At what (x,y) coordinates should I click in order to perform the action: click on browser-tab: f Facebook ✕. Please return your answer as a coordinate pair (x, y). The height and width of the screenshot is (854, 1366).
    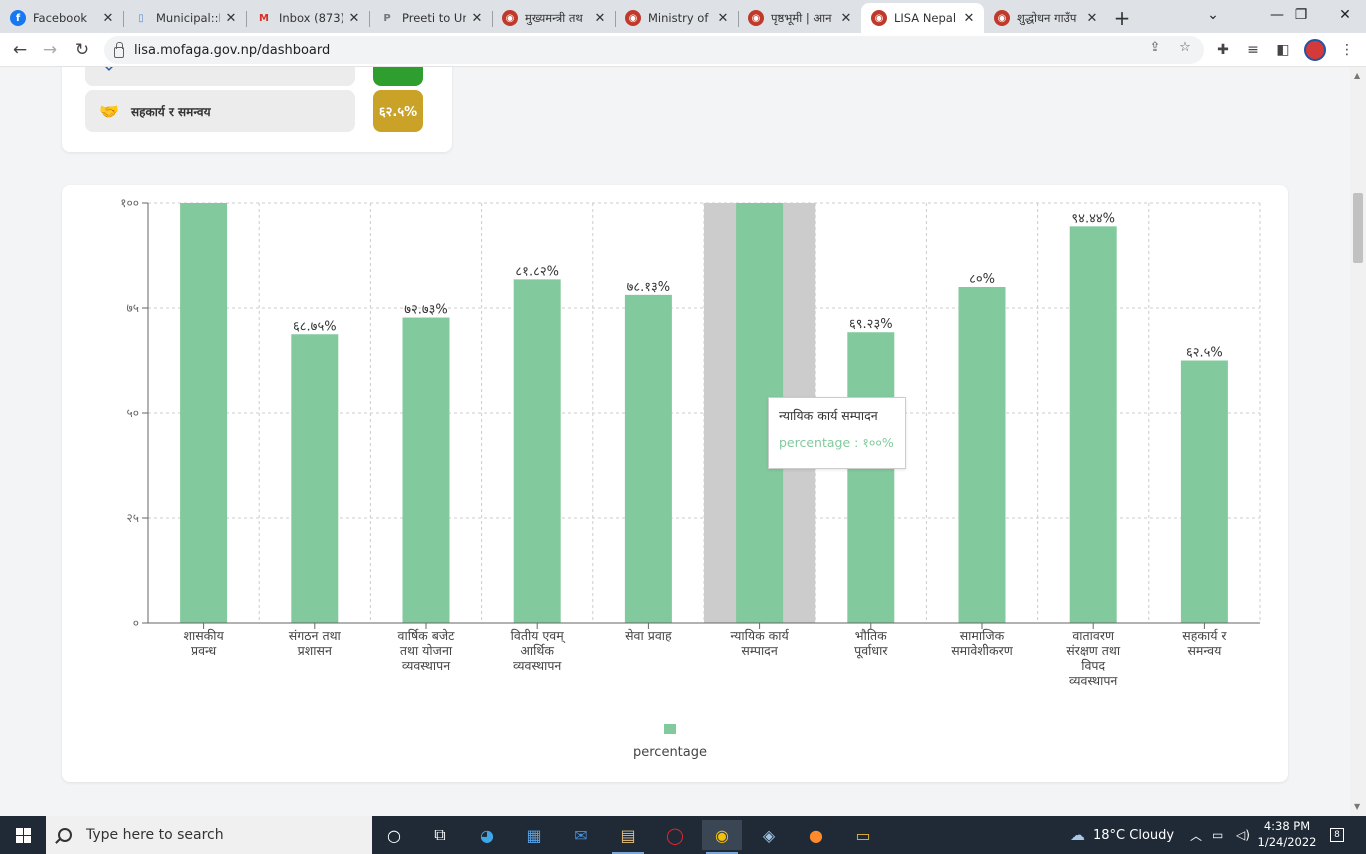
    Looking at the image, I should click on (61, 18).